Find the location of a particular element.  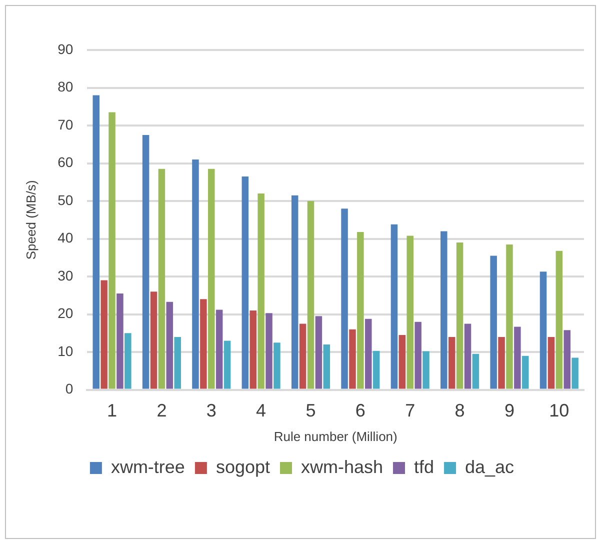

x-tick-label: 3 is located at coordinates (211, 410).